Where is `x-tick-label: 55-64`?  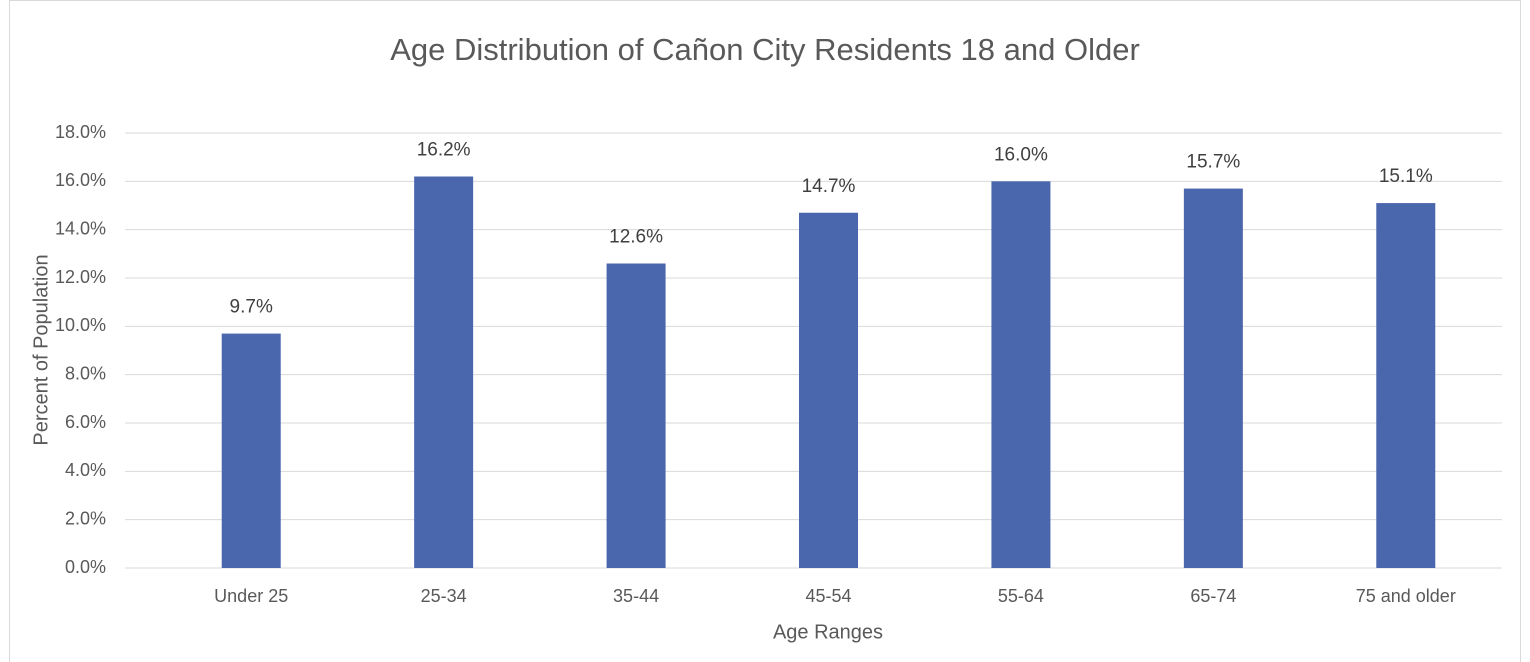 x-tick-label: 55-64 is located at coordinates (1021, 596).